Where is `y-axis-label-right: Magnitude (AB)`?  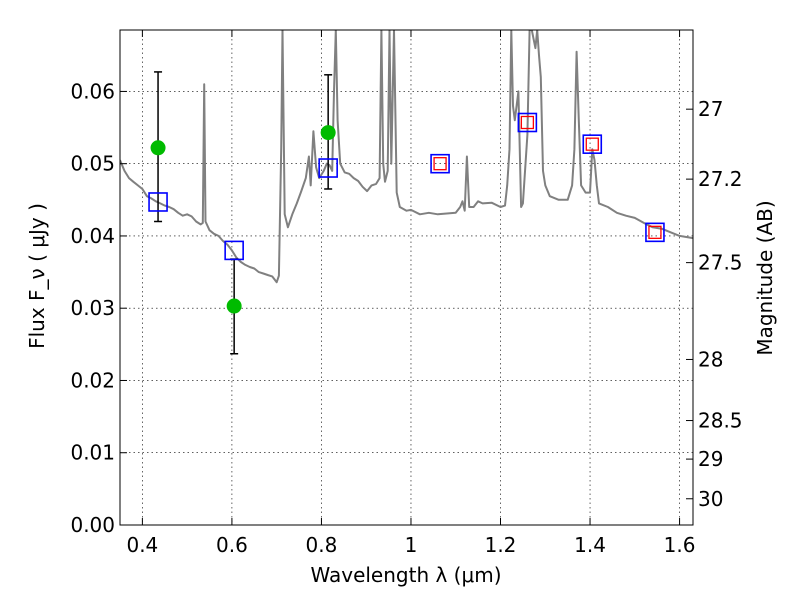 y-axis-label-right: Magnitude (AB) is located at coordinates (765, 277).